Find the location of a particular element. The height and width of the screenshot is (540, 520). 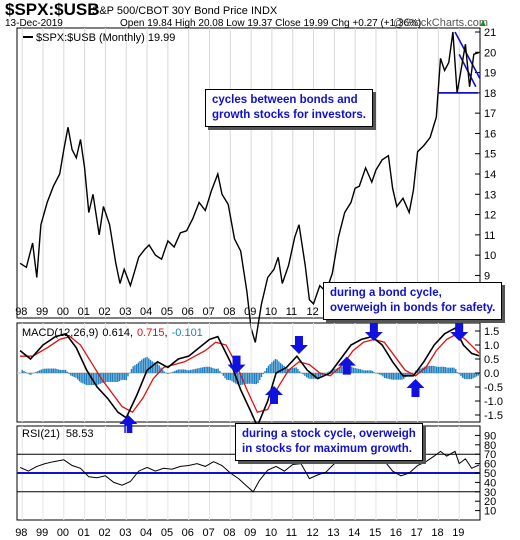

rsi-xtick-label: 02 is located at coordinates (104, 533).